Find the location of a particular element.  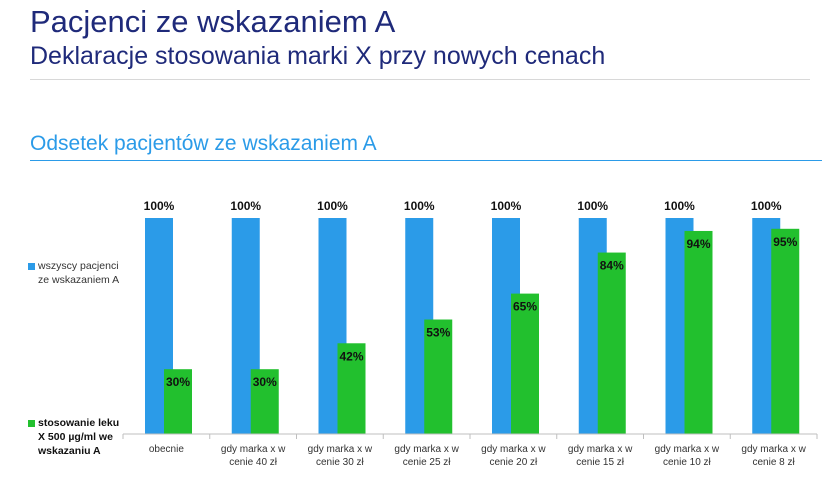

section-title: Odsetek pacjentów ze wskazaniem A is located at coordinates (203, 143).